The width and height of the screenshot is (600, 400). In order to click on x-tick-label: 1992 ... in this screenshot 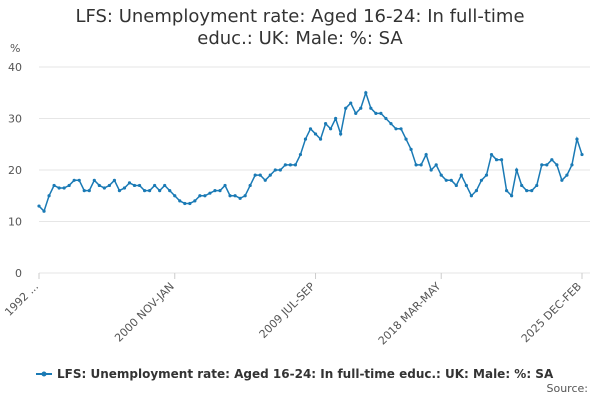, I will do `click(21, 299)`.